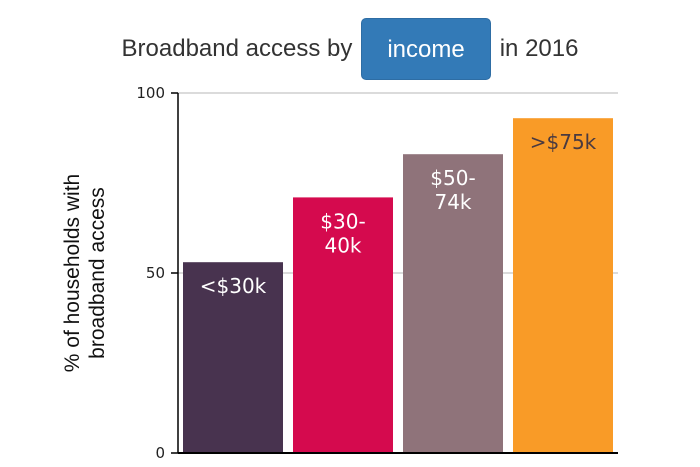 The image size is (700, 467). I want to click on bar-label: $50-, so click(452, 178).